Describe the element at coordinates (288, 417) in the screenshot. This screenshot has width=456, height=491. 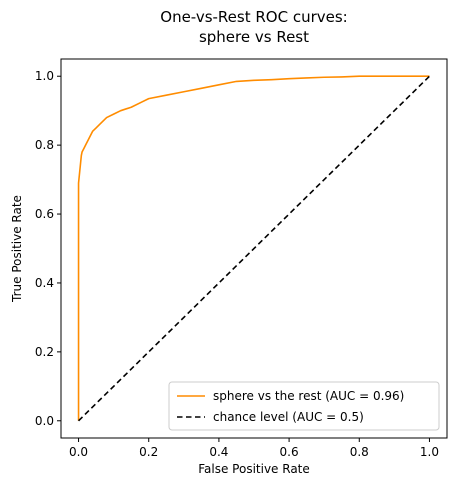
I see `legend-label: chance level (AUC = 0.5)` at that location.